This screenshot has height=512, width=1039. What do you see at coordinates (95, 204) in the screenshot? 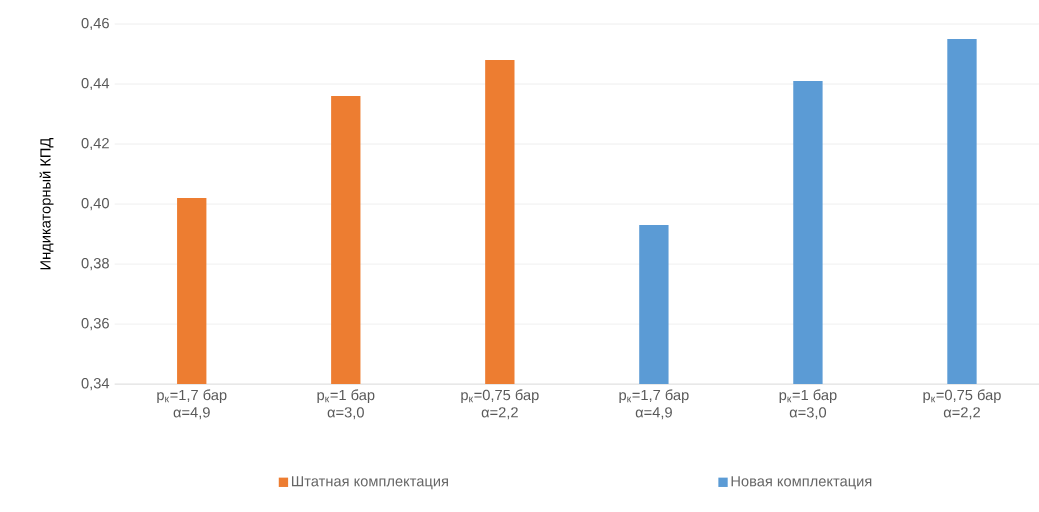
I see `y-tick-label: 0,40` at bounding box center [95, 204].